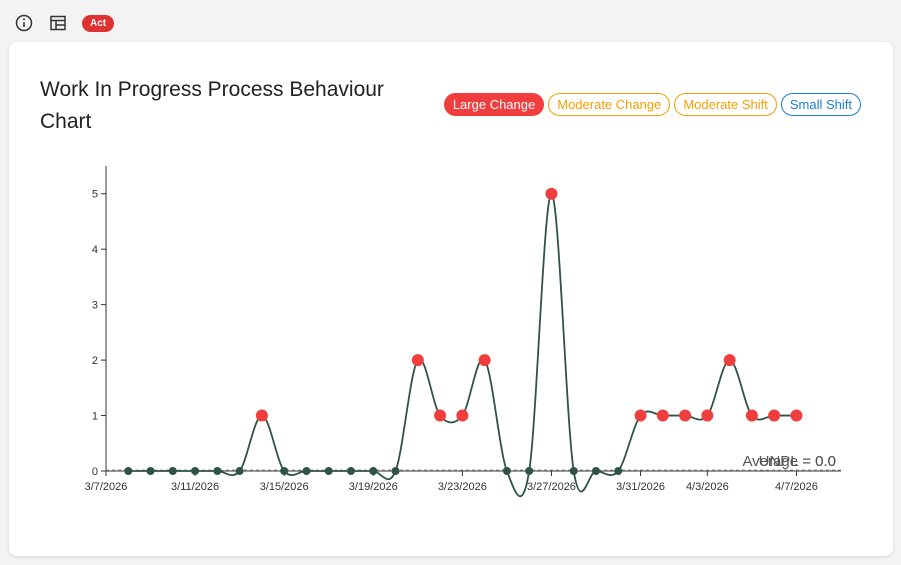  Describe the element at coordinates (284, 487) in the screenshot. I see `x-tick-label: 3/15/2026` at that location.